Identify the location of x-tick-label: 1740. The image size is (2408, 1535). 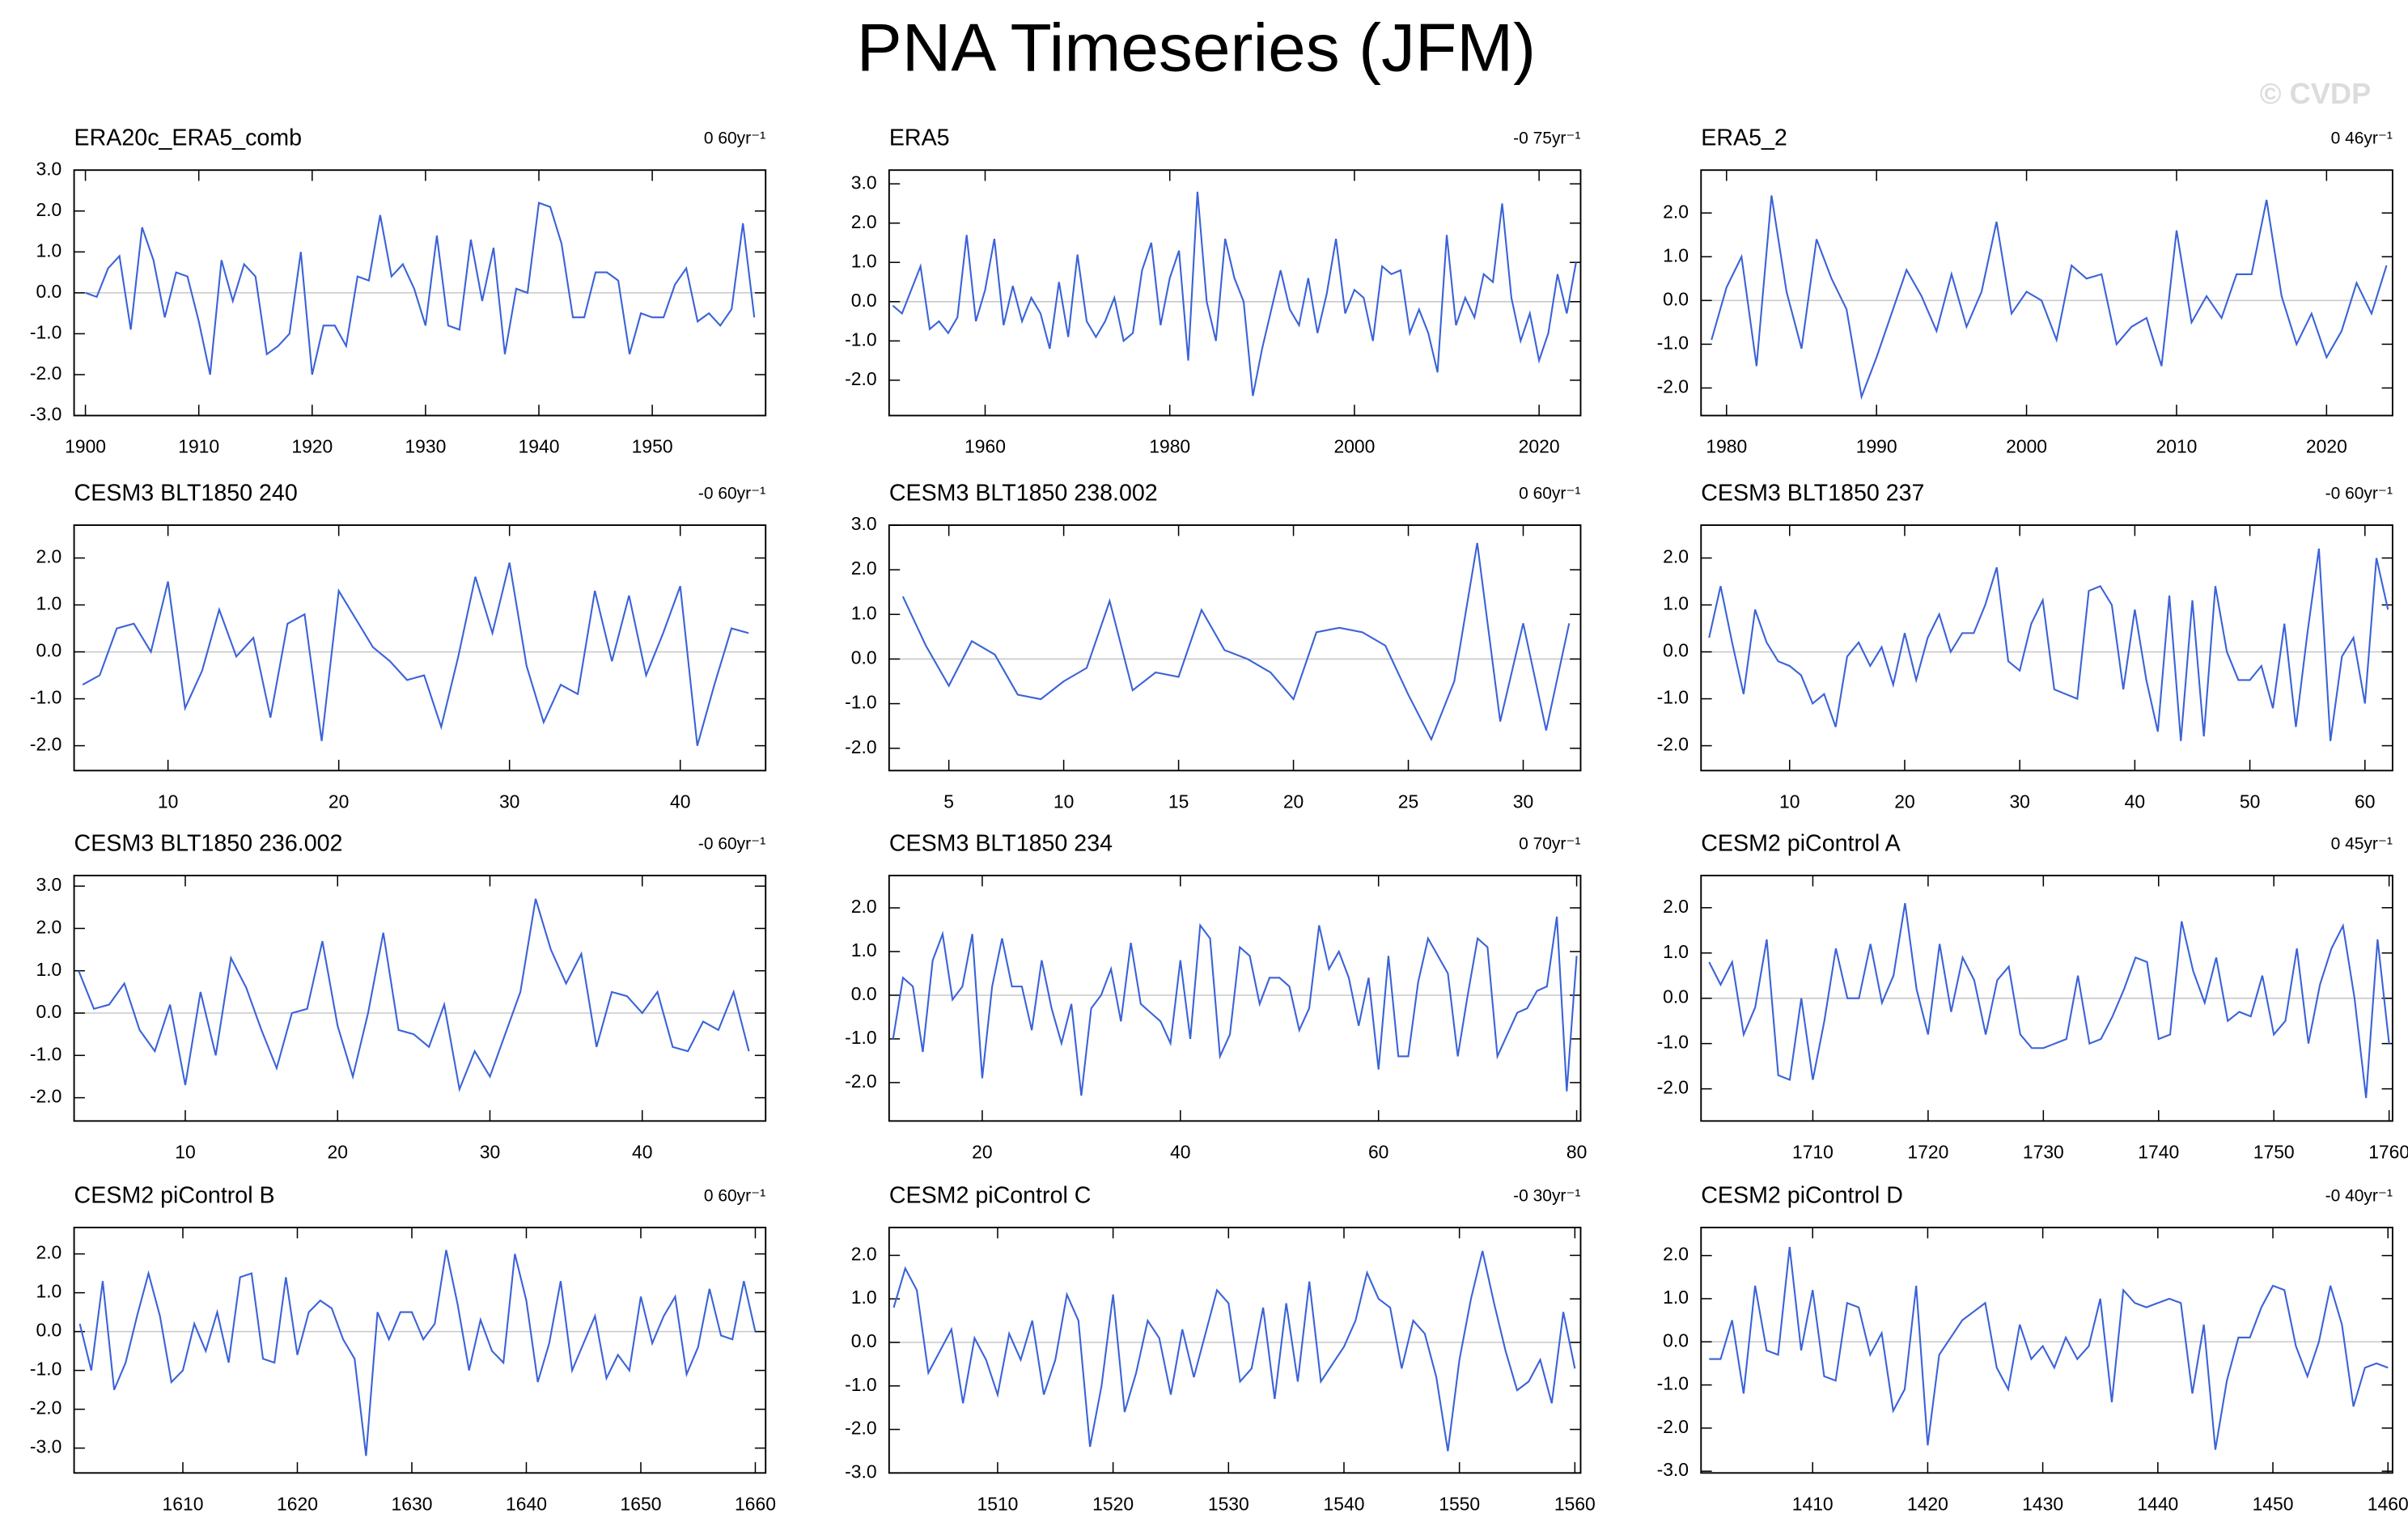
(2158, 1151).